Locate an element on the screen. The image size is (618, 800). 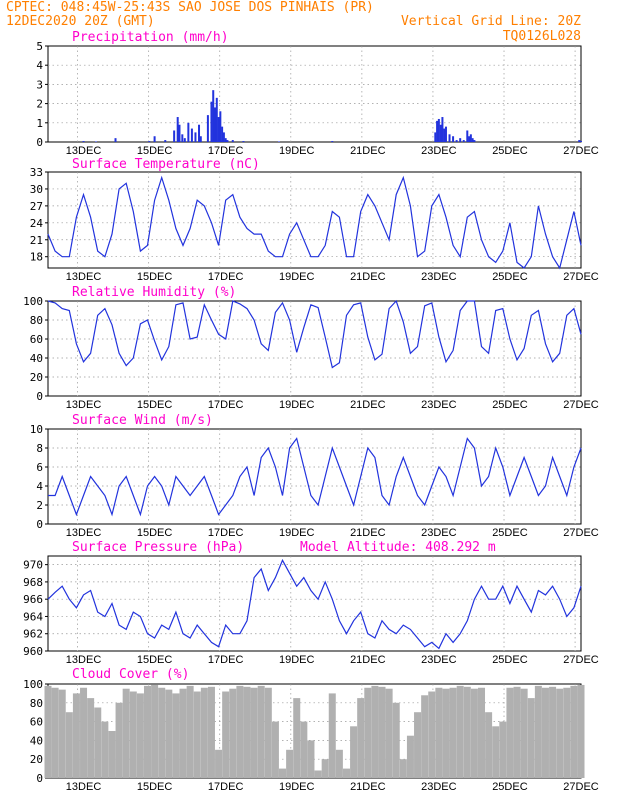
y-tick-label: 24 is located at coordinates (37, 223).